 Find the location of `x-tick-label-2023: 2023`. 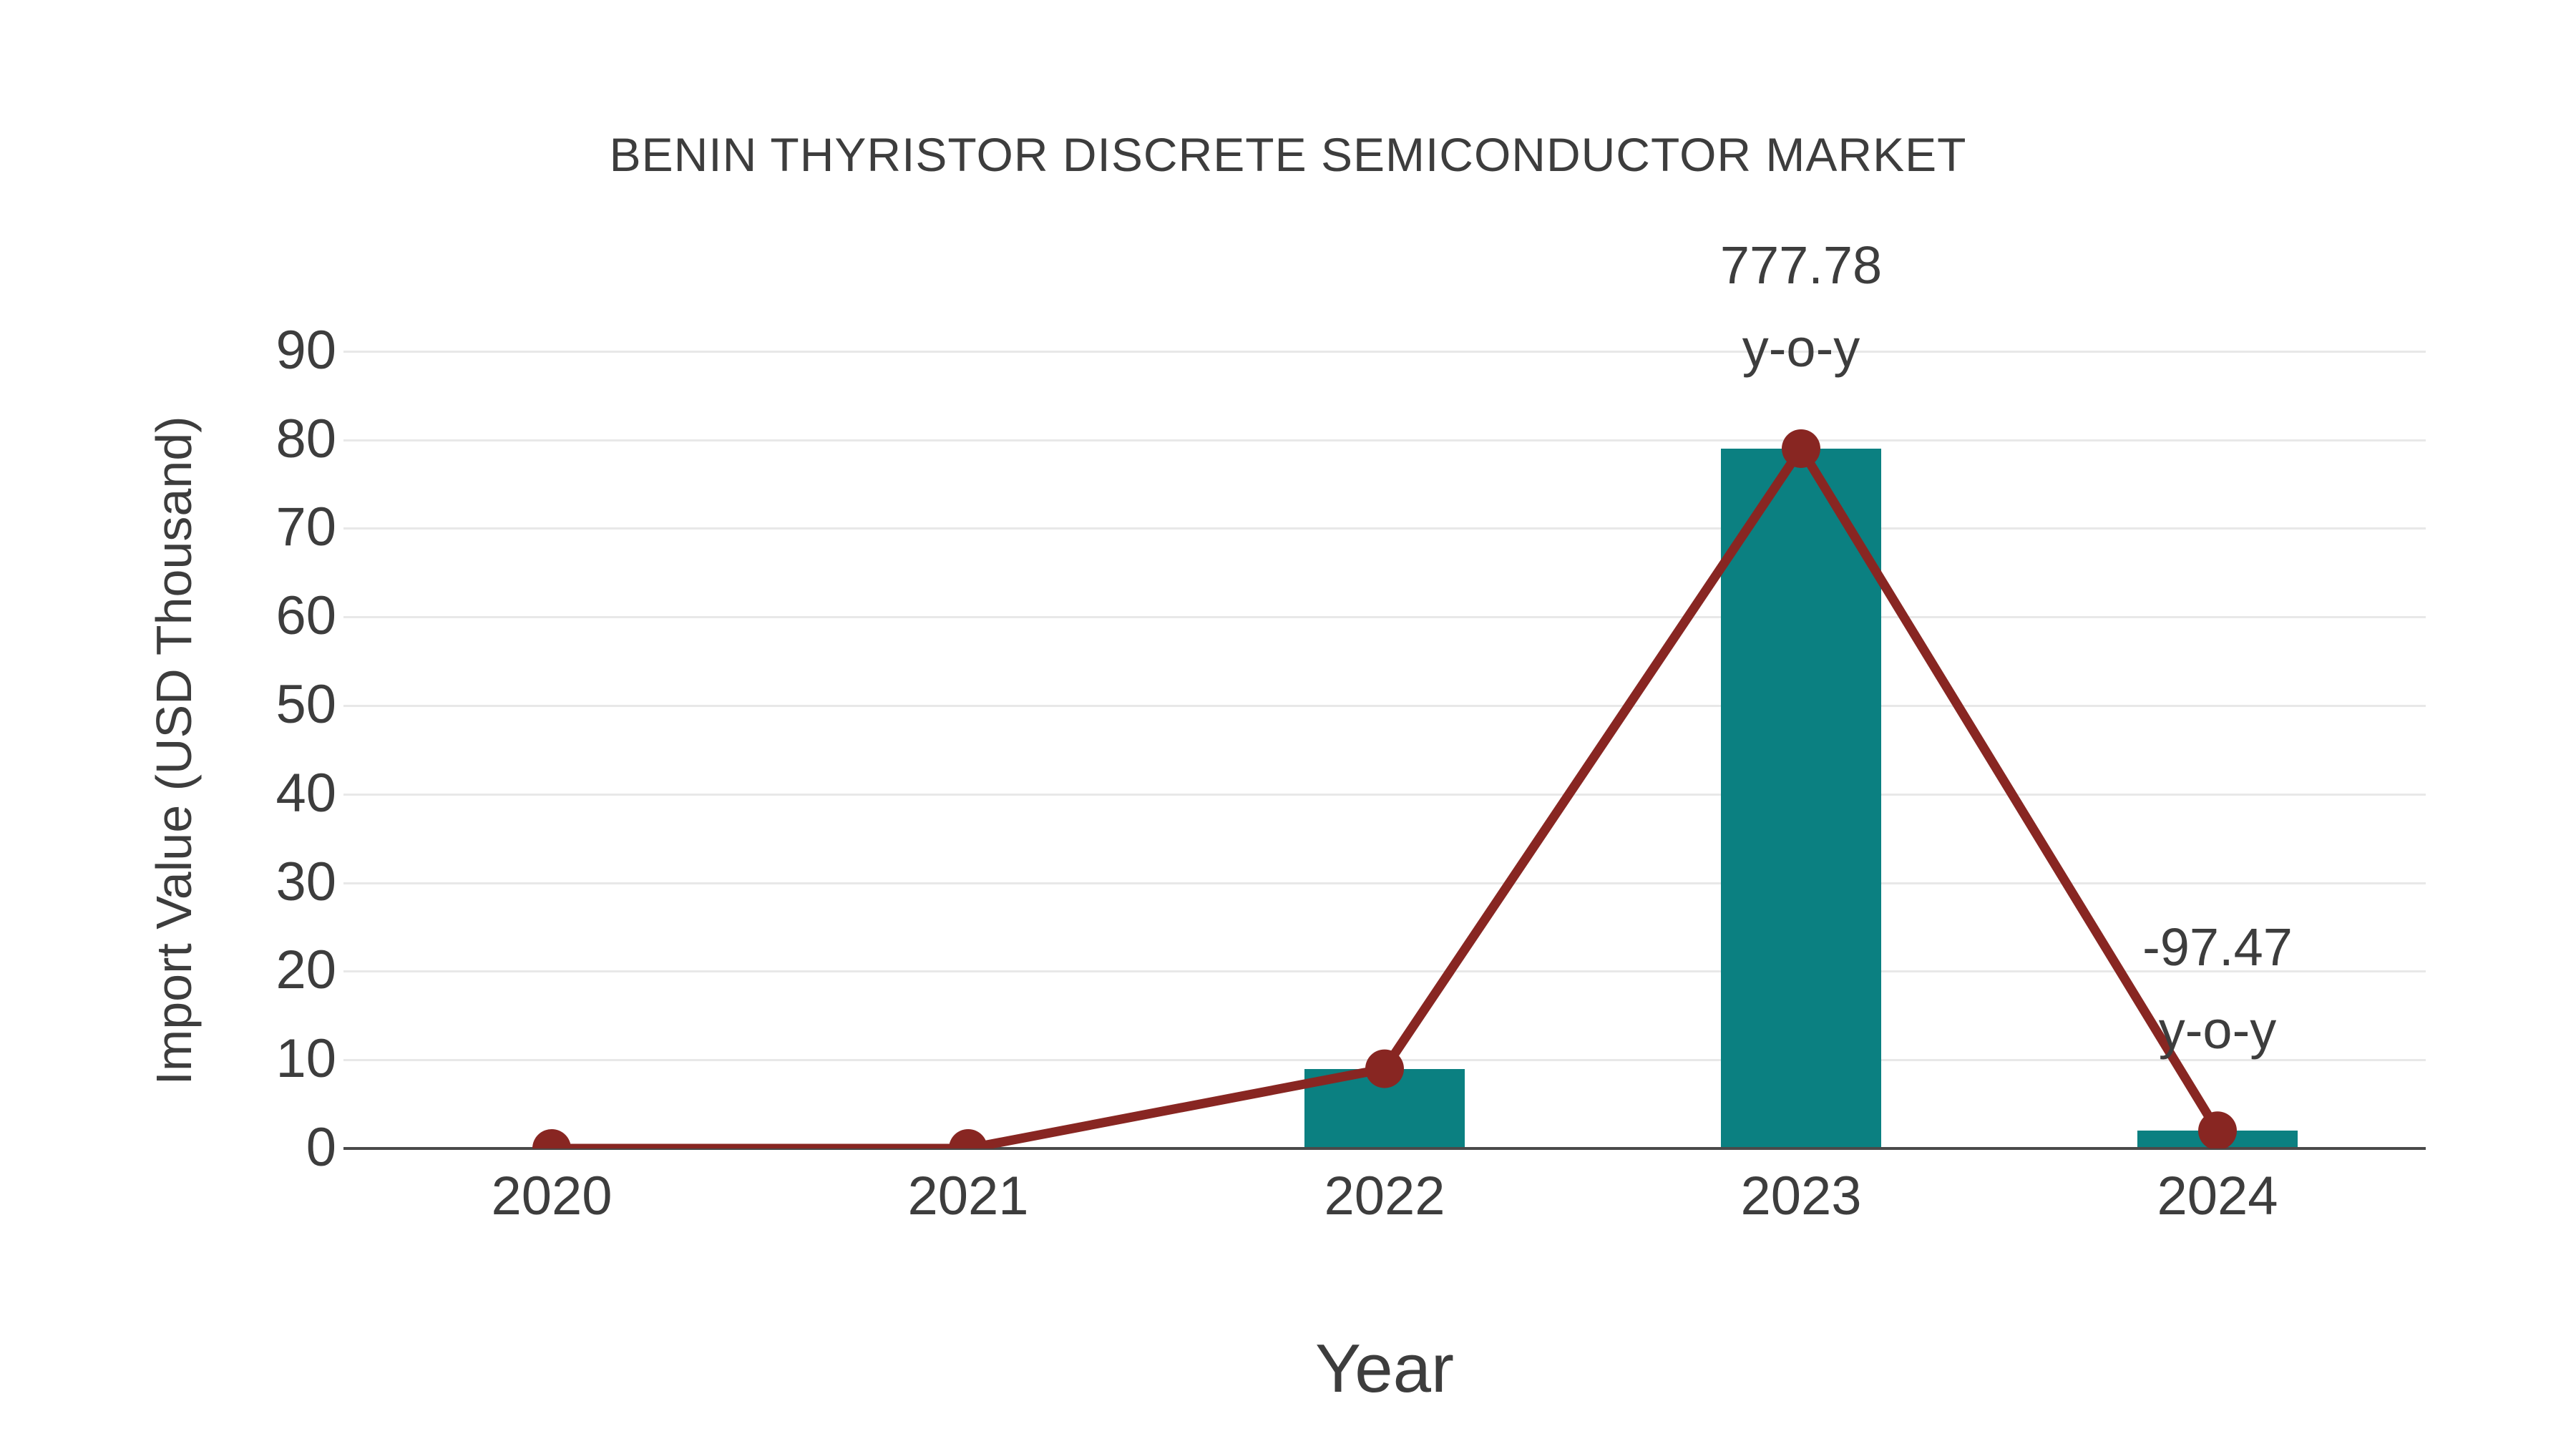

x-tick-label-2023: 2023 is located at coordinates (1801, 1196).